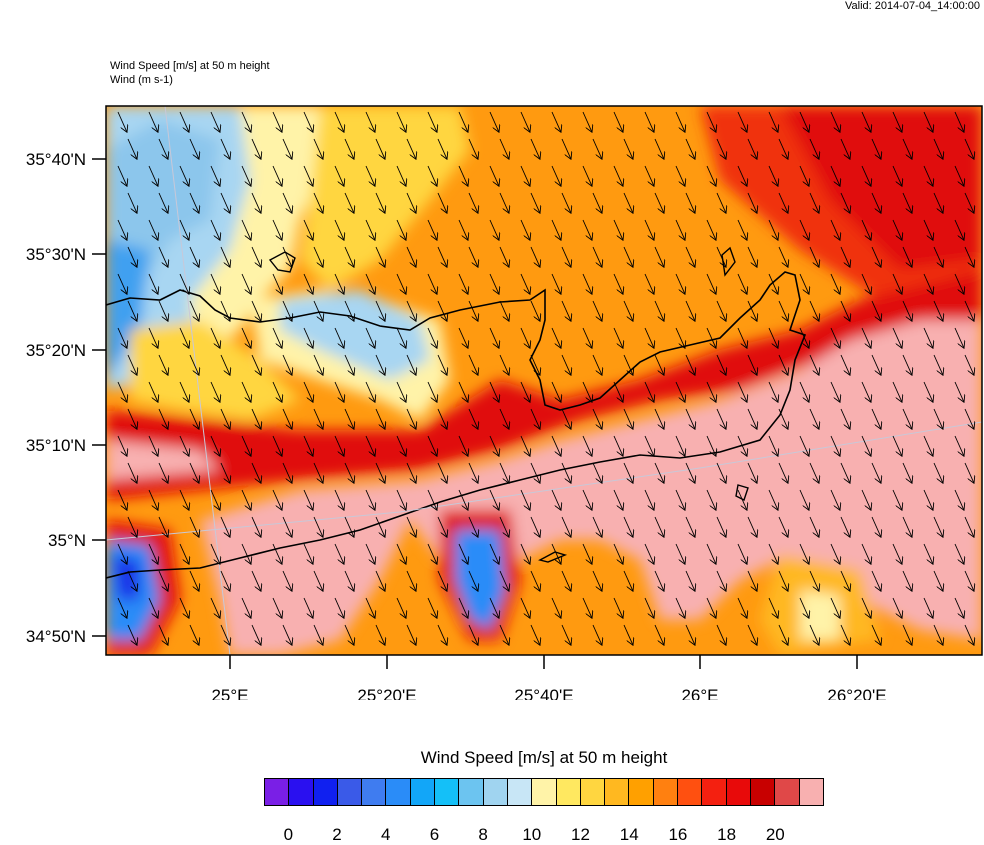 The height and width of the screenshot is (845, 984). Describe the element at coordinates (912, 6) in the screenshot. I see `valid-time: Valid: 2014-07-04_14:00:00` at that location.